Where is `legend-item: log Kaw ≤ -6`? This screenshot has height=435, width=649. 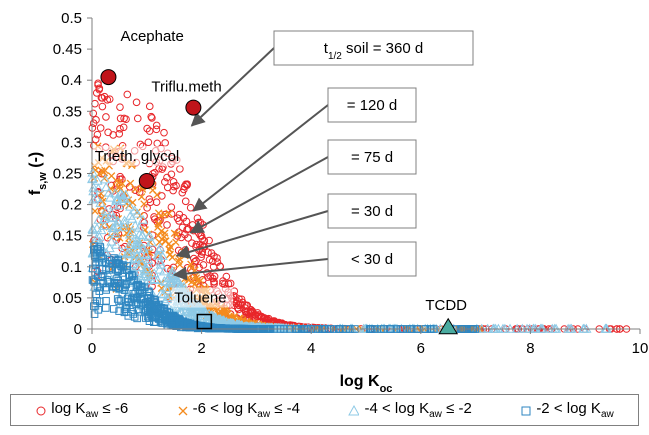 legend-item: log Kaw ≤ -6 is located at coordinates (81, 410).